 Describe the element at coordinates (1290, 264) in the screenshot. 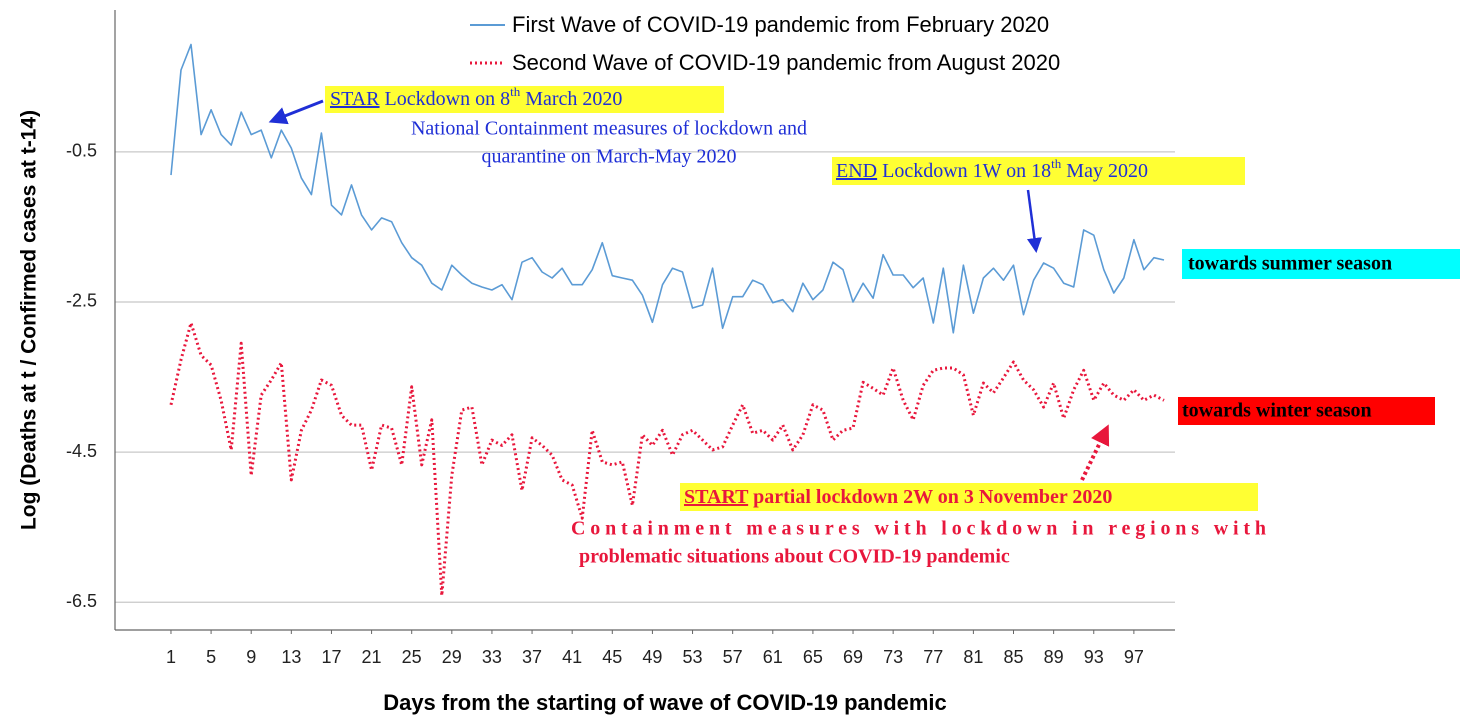

I see `annotation: towards summer season` at that location.